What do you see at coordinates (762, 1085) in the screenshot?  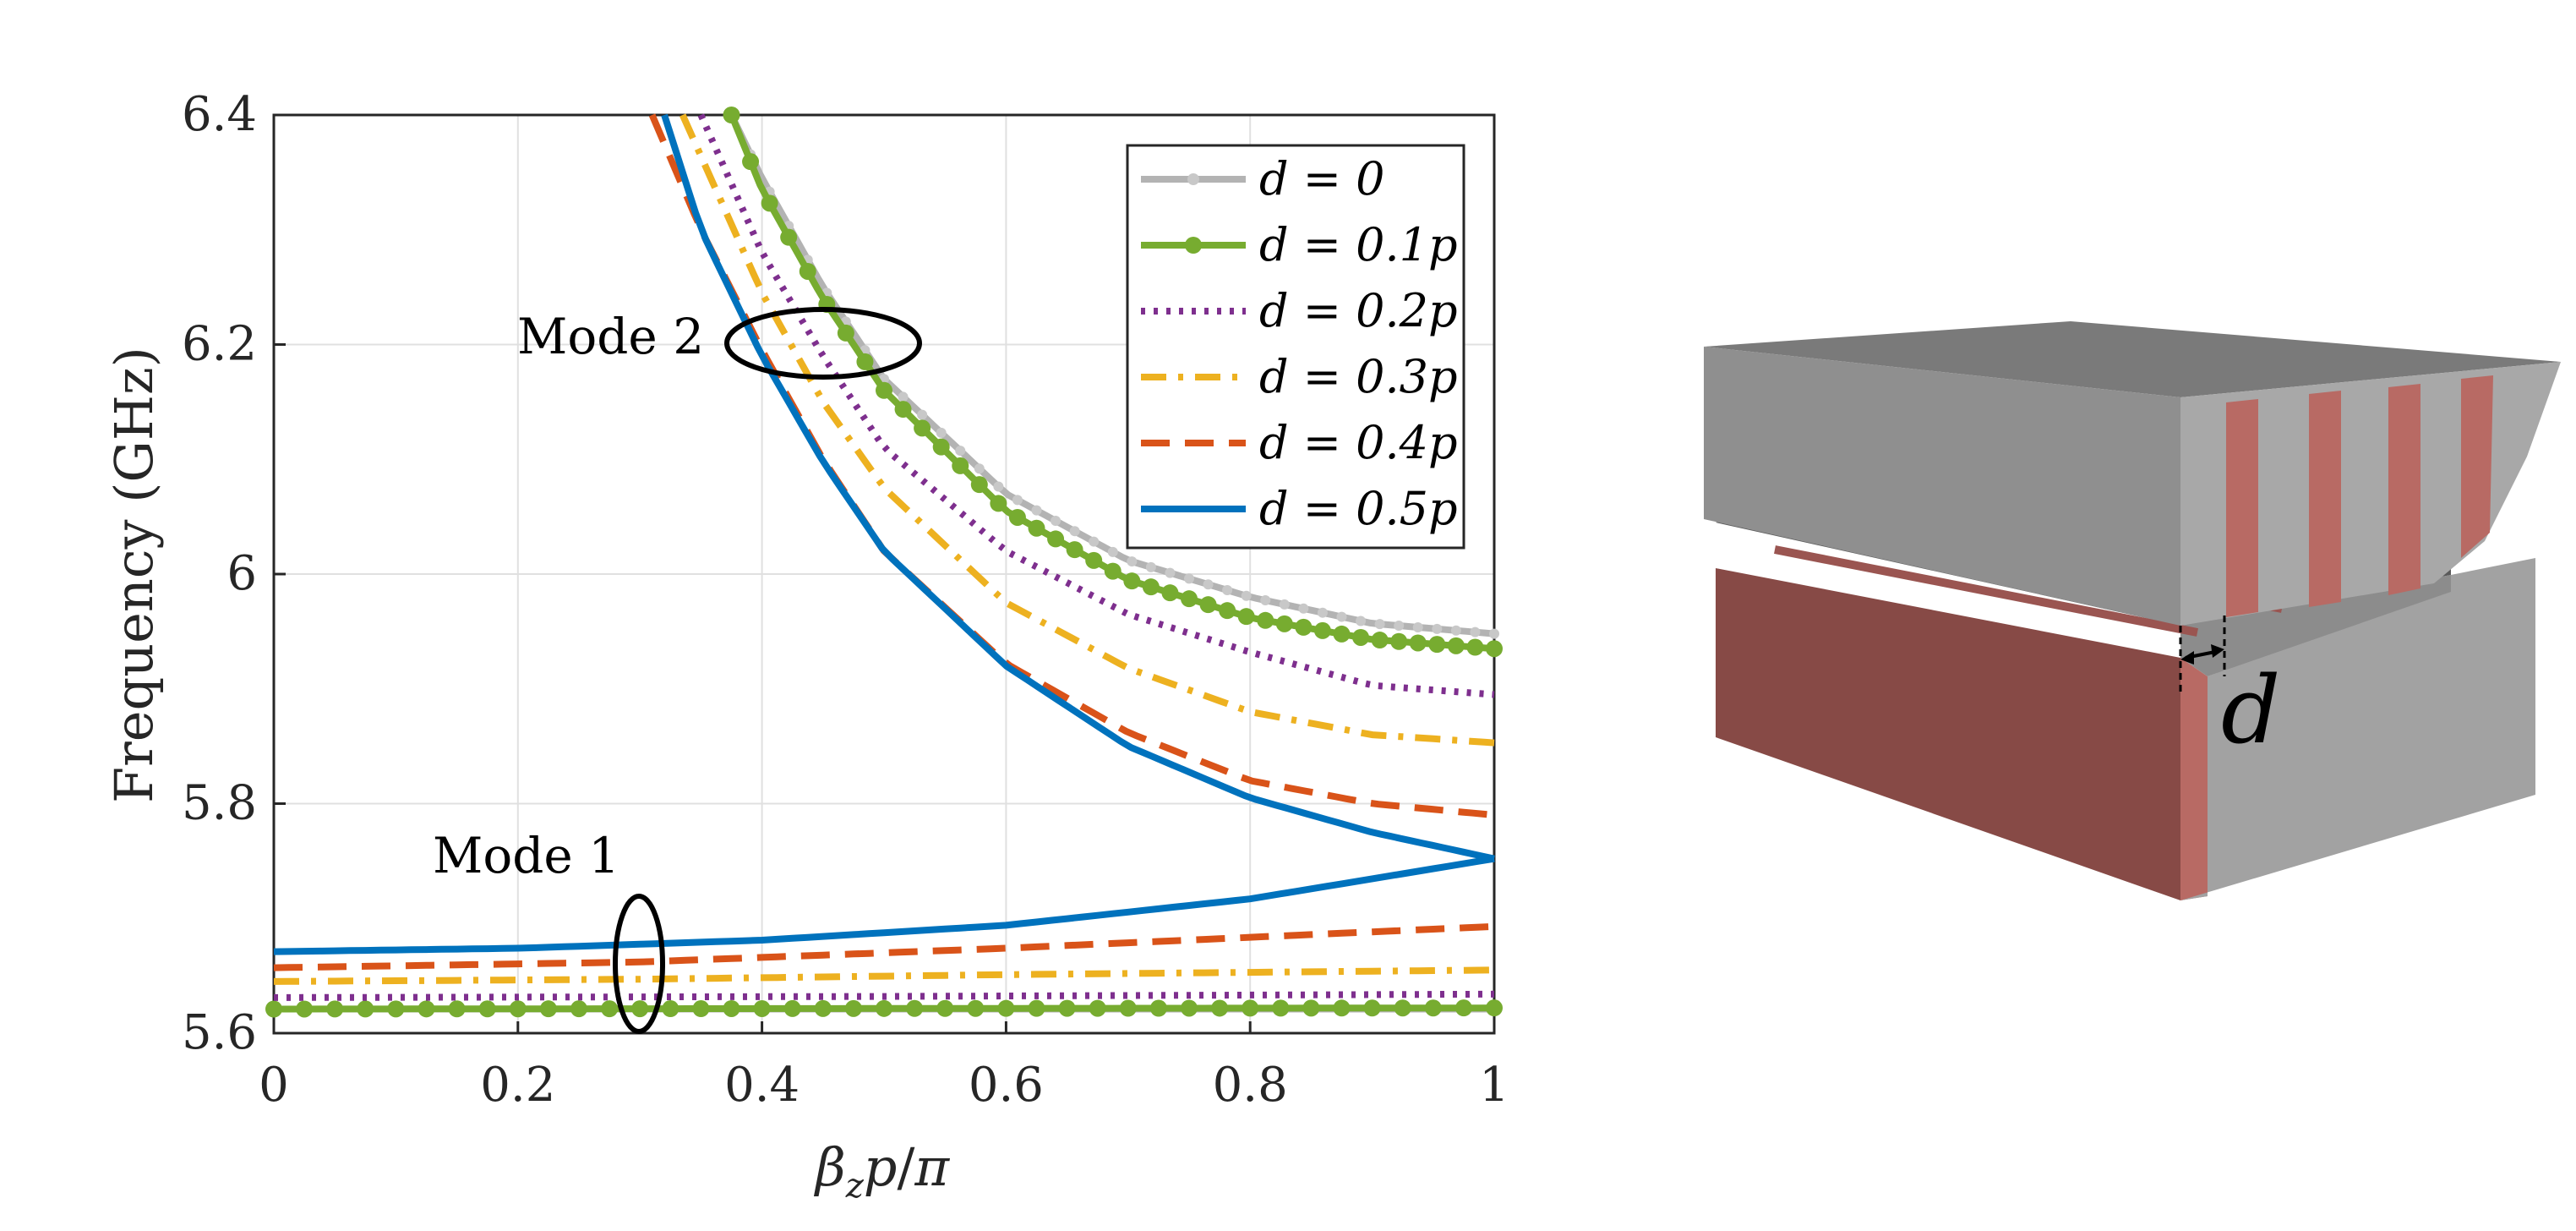 I see `x-tick-label: 0.4` at bounding box center [762, 1085].